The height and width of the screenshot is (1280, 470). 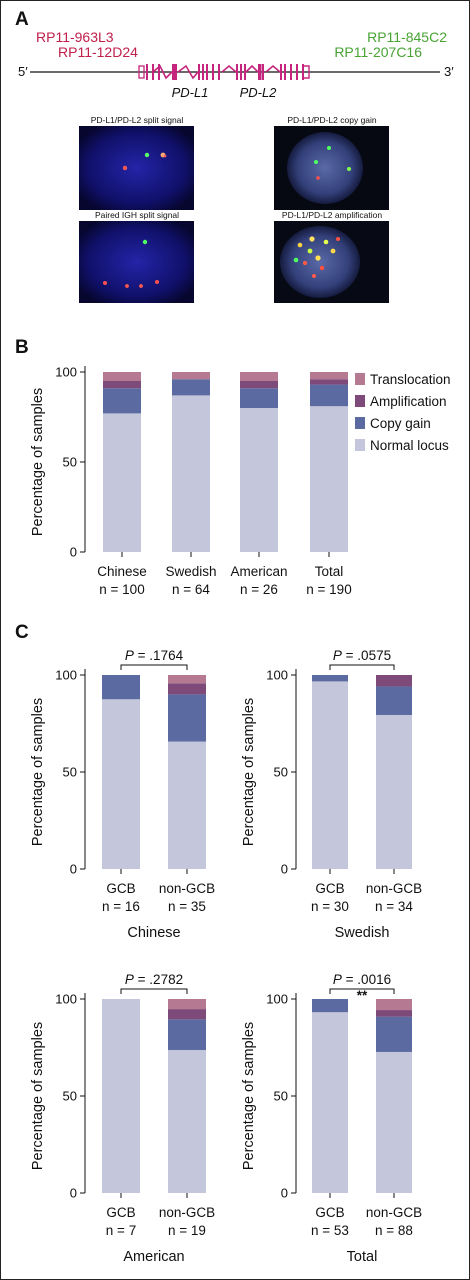 I want to click on clone-label-right-1: RP11-845C2, so click(x=407, y=37).